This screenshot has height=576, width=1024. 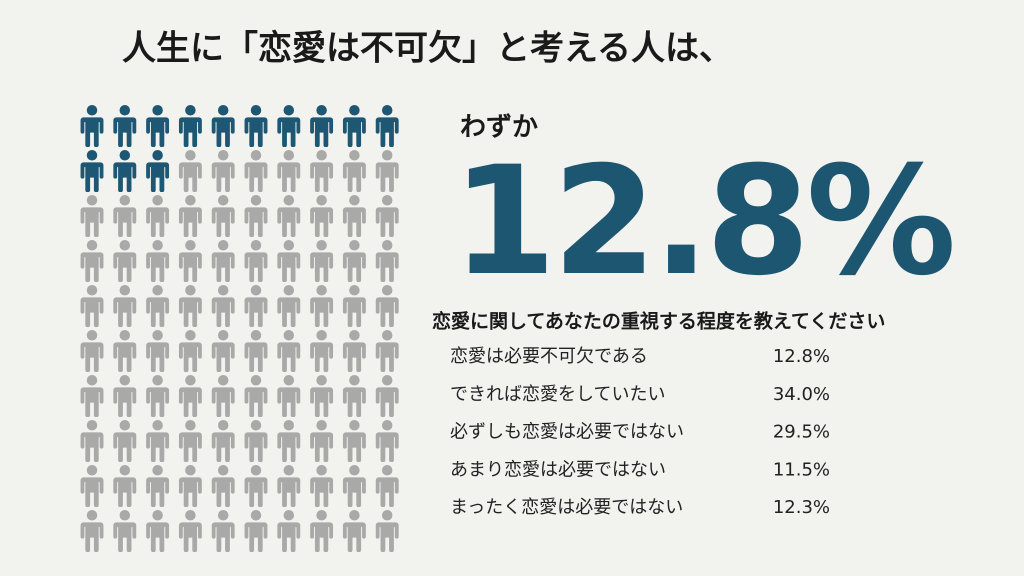 I want to click on answer-value: 34.0%, so click(x=801, y=394).